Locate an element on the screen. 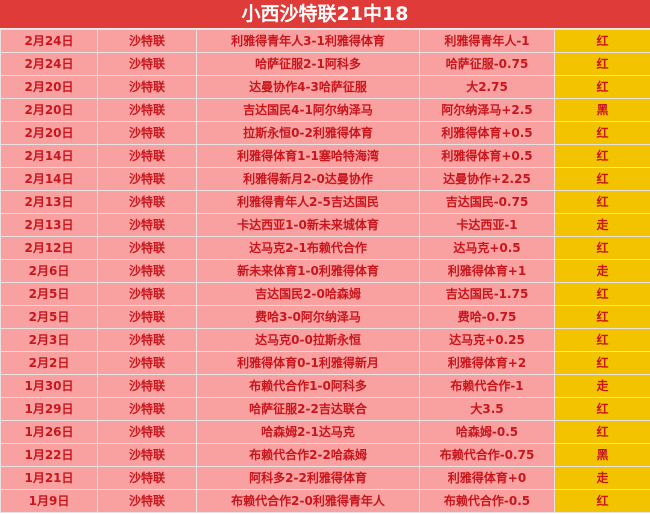 The width and height of the screenshot is (650, 514). table-row: 2月20日 沙特联 达曼协作4-3哈萨征服 大2.75 红 is located at coordinates (325, 87).